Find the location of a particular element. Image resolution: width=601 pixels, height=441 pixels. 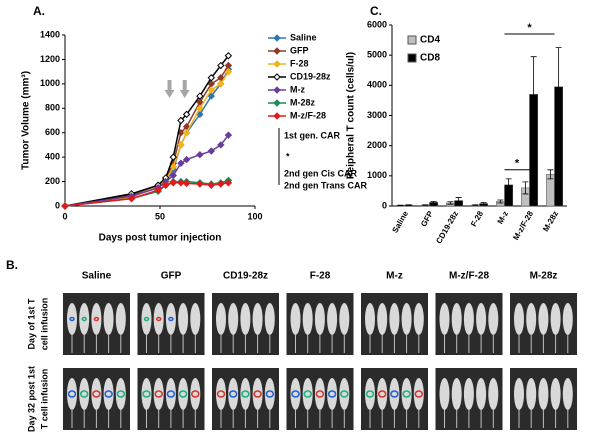

significance-label: * is located at coordinates (517, 164).